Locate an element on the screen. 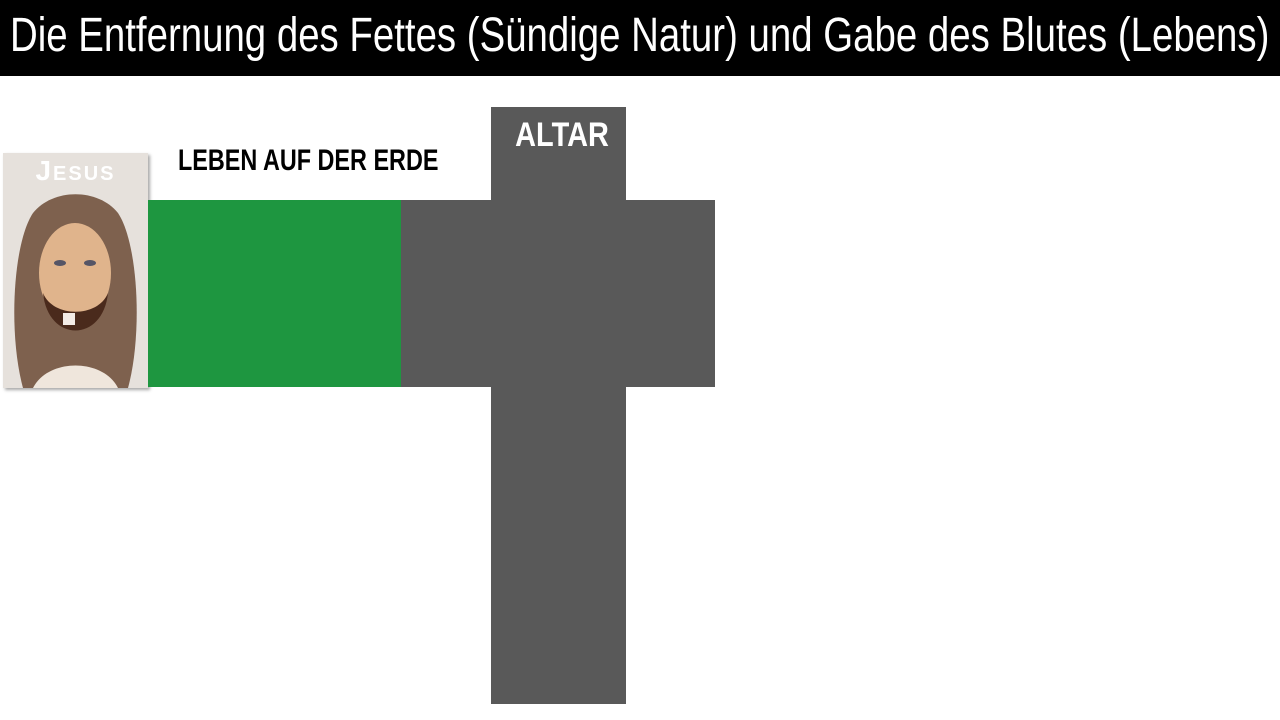 This screenshot has height=720, width=1280. life-bar is located at coordinates (274, 293).